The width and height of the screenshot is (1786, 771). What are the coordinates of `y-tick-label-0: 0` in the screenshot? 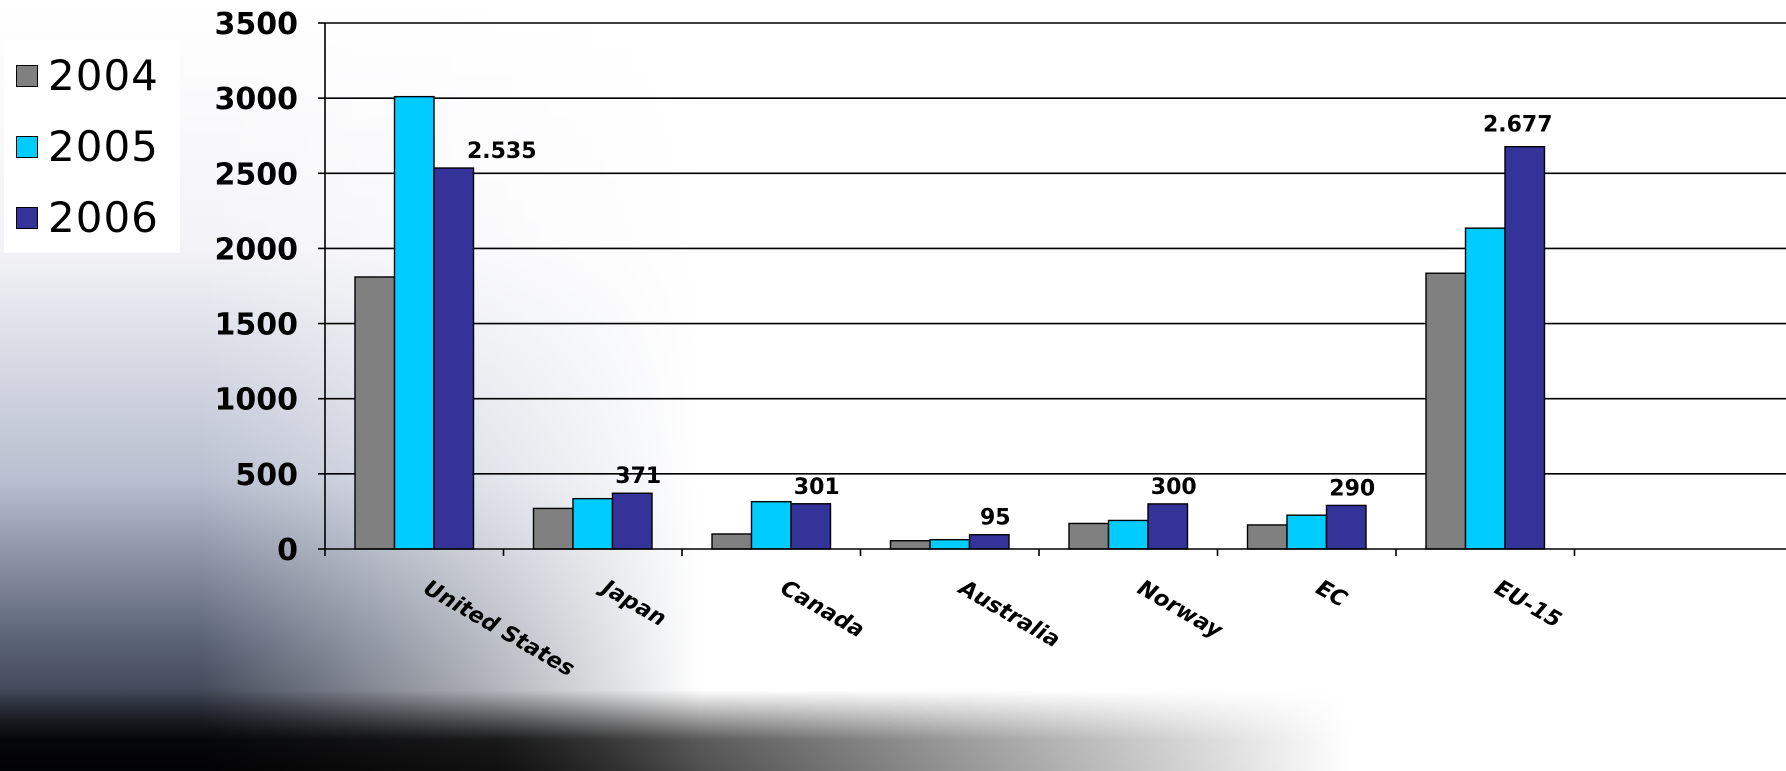 It's located at (287, 550).